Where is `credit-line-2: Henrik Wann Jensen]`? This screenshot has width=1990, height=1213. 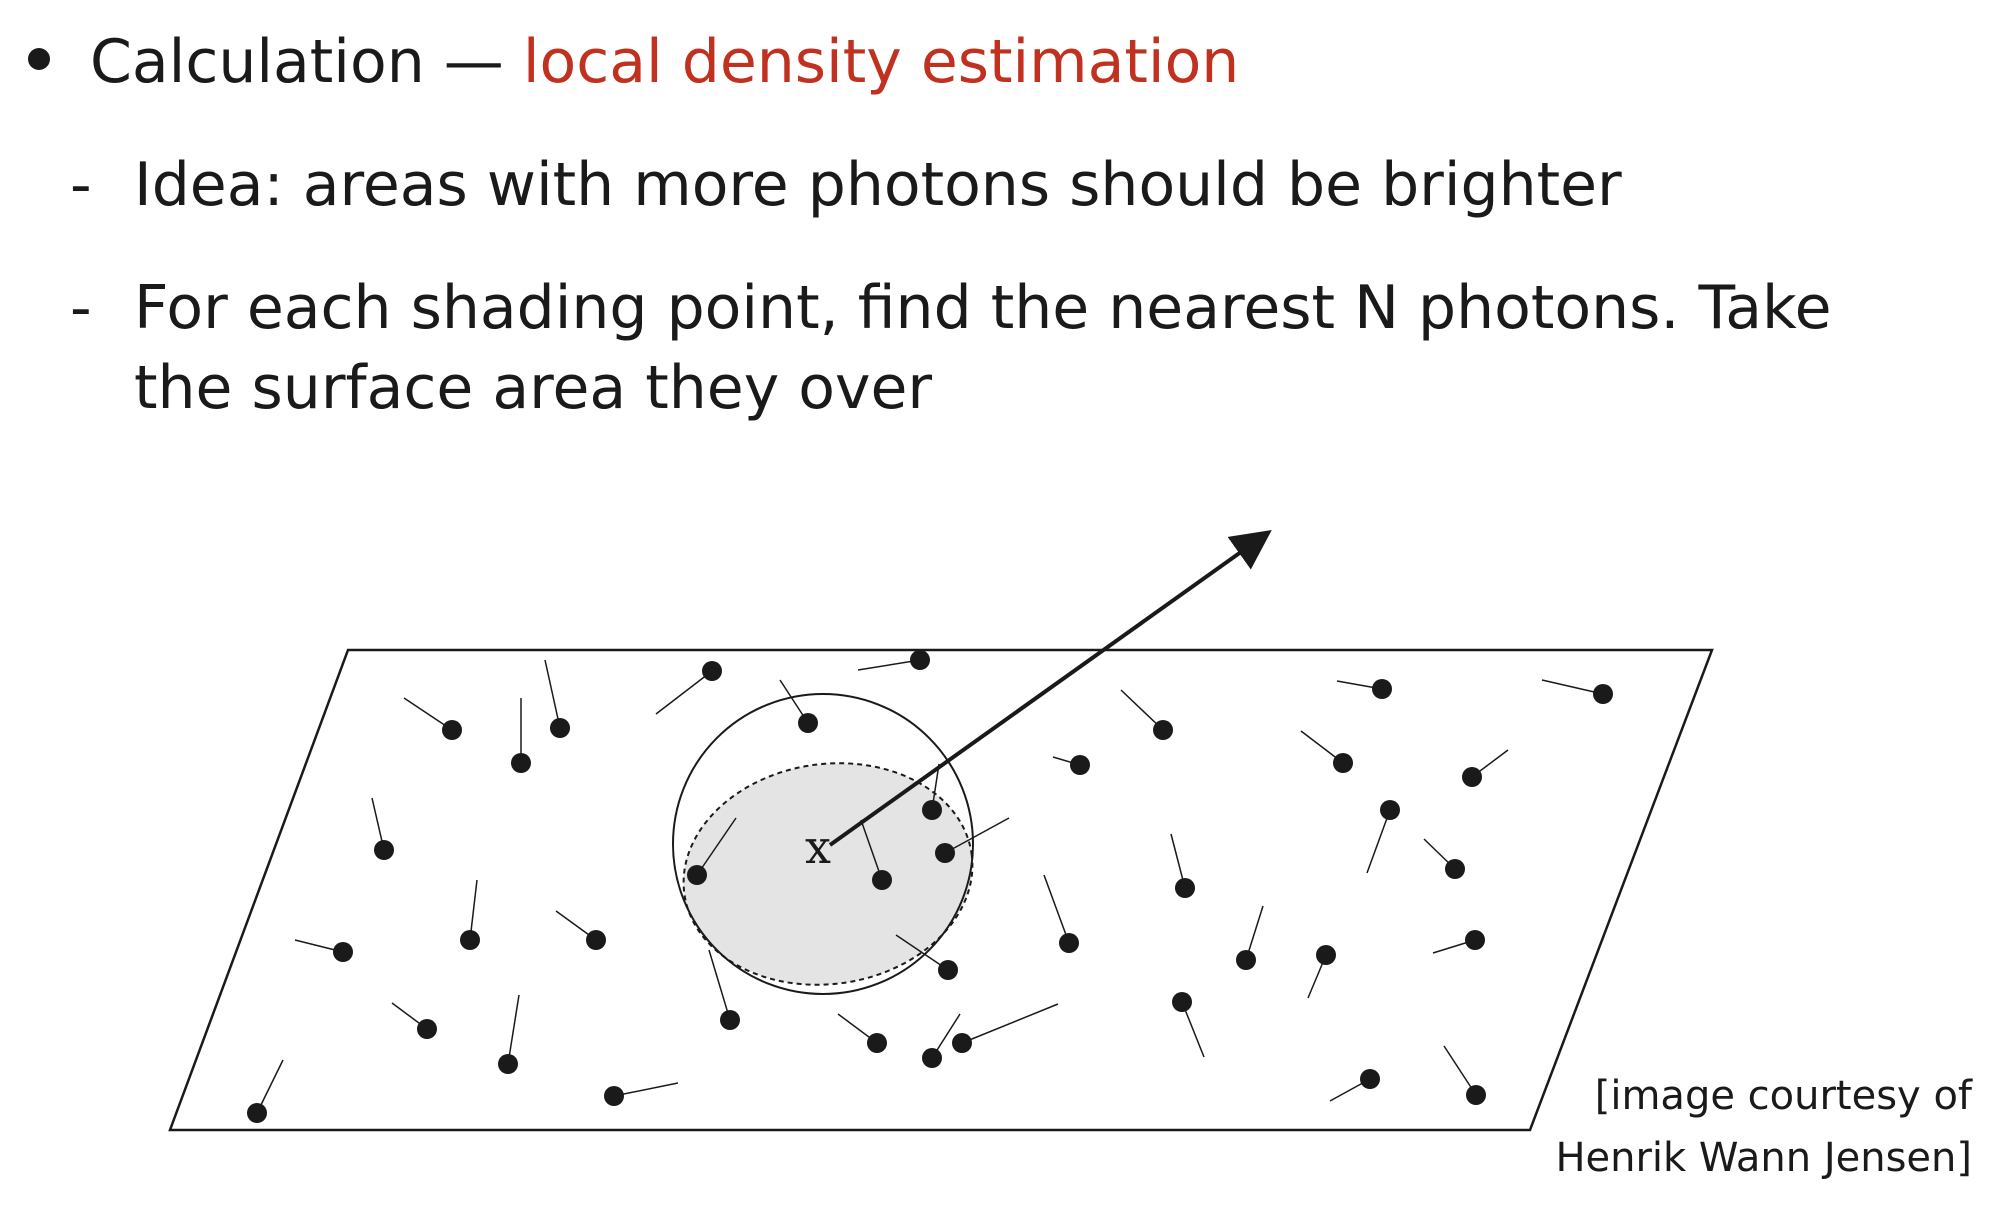
credit-line-2: Henrik Wann Jensen] is located at coordinates (1763, 1158).